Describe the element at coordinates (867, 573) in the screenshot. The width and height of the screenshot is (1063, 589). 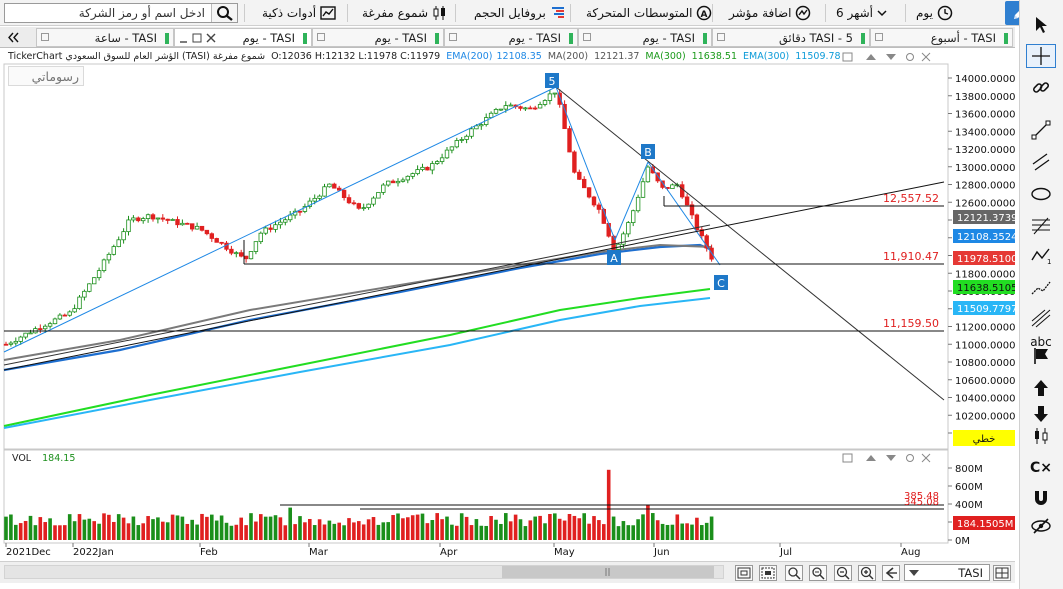
I see `zoom-in-button` at that location.